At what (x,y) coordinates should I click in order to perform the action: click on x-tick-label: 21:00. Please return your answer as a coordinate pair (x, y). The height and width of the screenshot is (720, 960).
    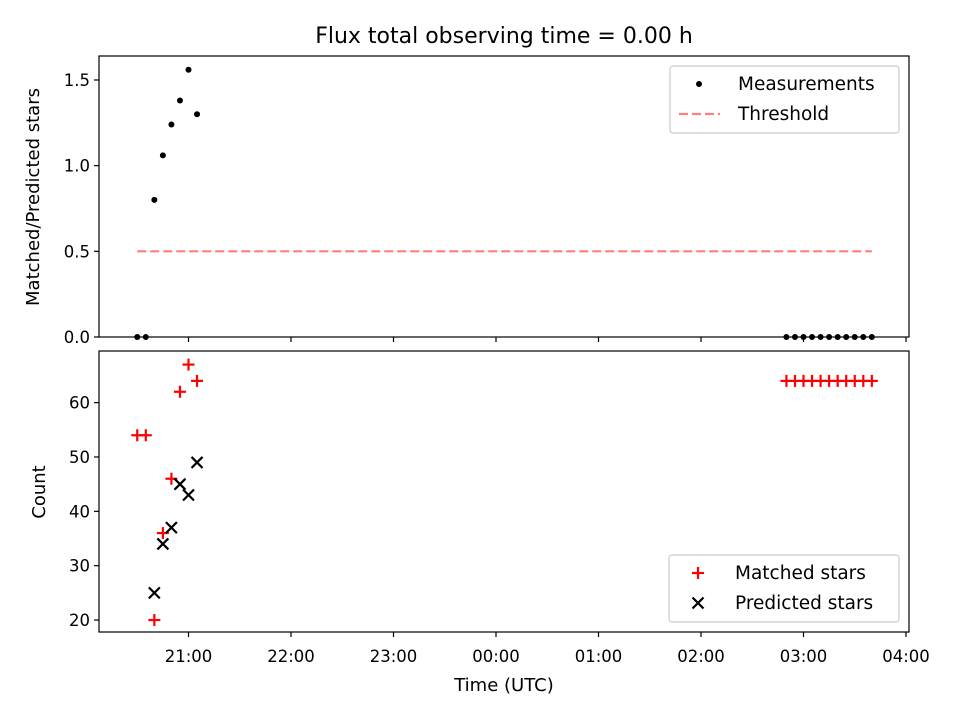
    Looking at the image, I should click on (189, 656).